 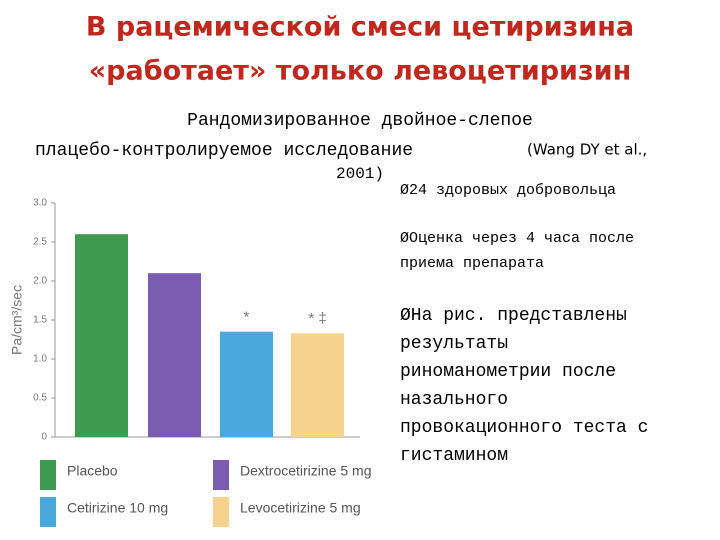 What do you see at coordinates (360, 71) in the screenshot?
I see `title-line: «работает» только левоцетиризин` at bounding box center [360, 71].